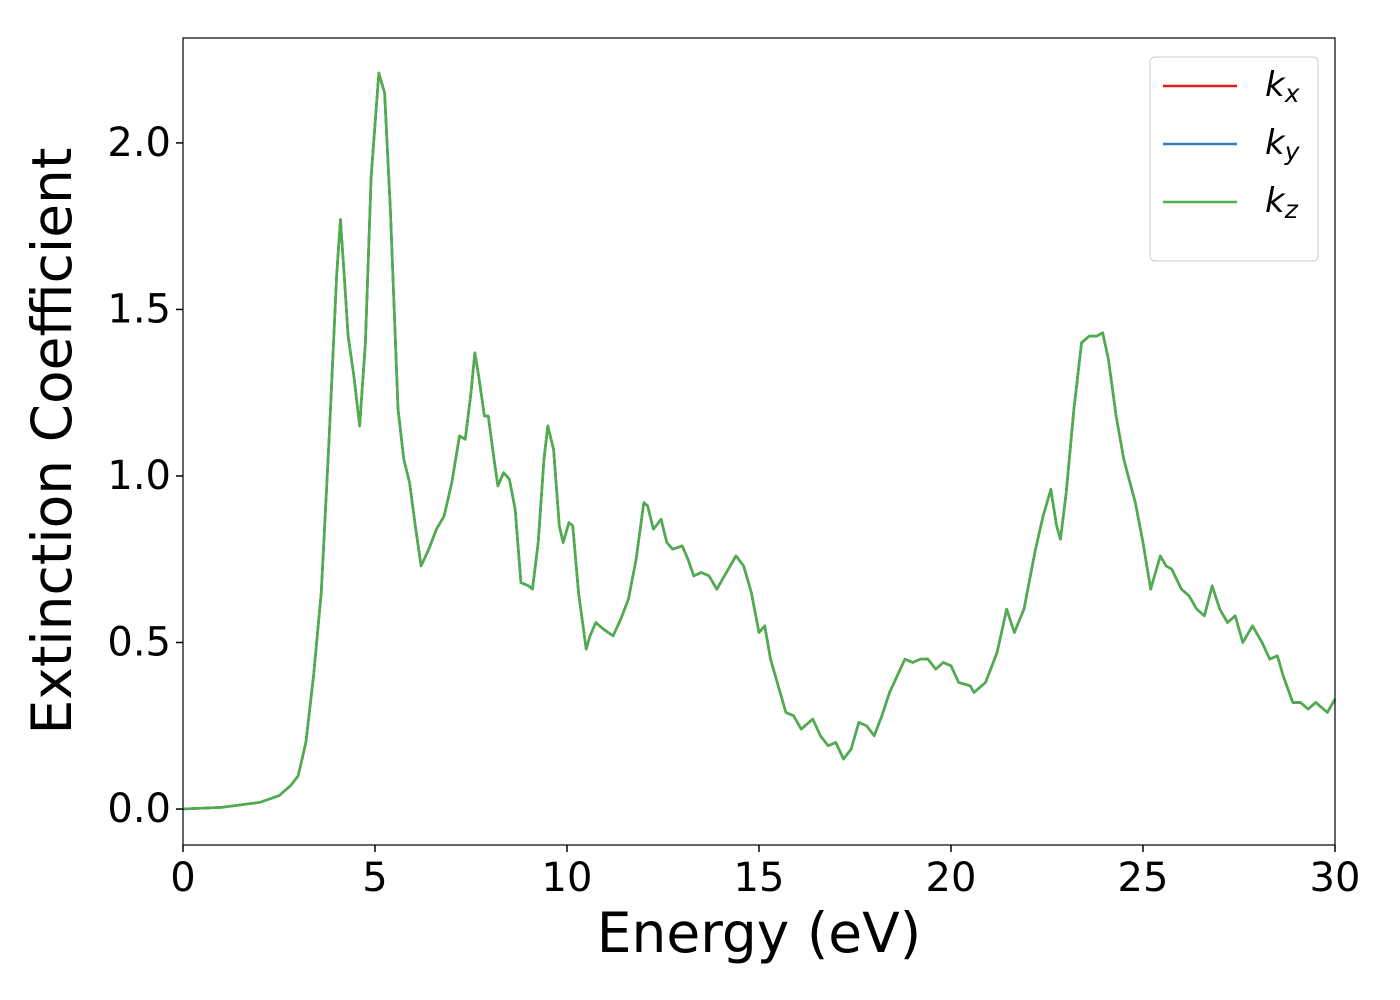 The image size is (1400, 1000). I want to click on x-tick-label: 25, so click(1143, 878).